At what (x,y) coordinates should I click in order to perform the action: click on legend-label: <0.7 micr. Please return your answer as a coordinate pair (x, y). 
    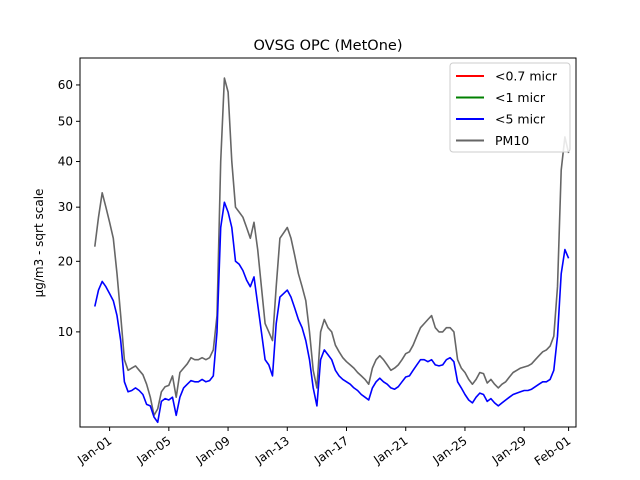
    Looking at the image, I should click on (526, 76).